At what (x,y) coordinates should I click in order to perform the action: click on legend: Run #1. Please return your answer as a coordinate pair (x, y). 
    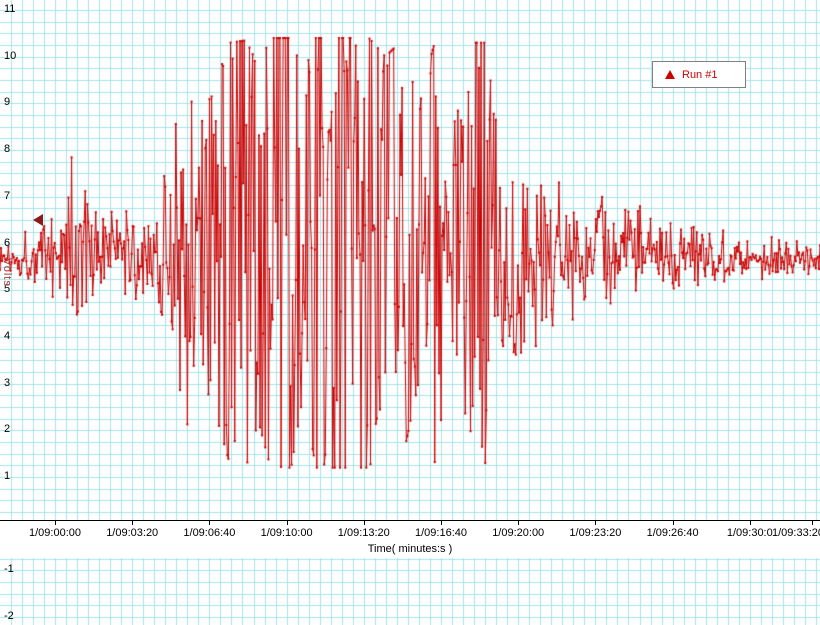
    Looking at the image, I should click on (699, 74).